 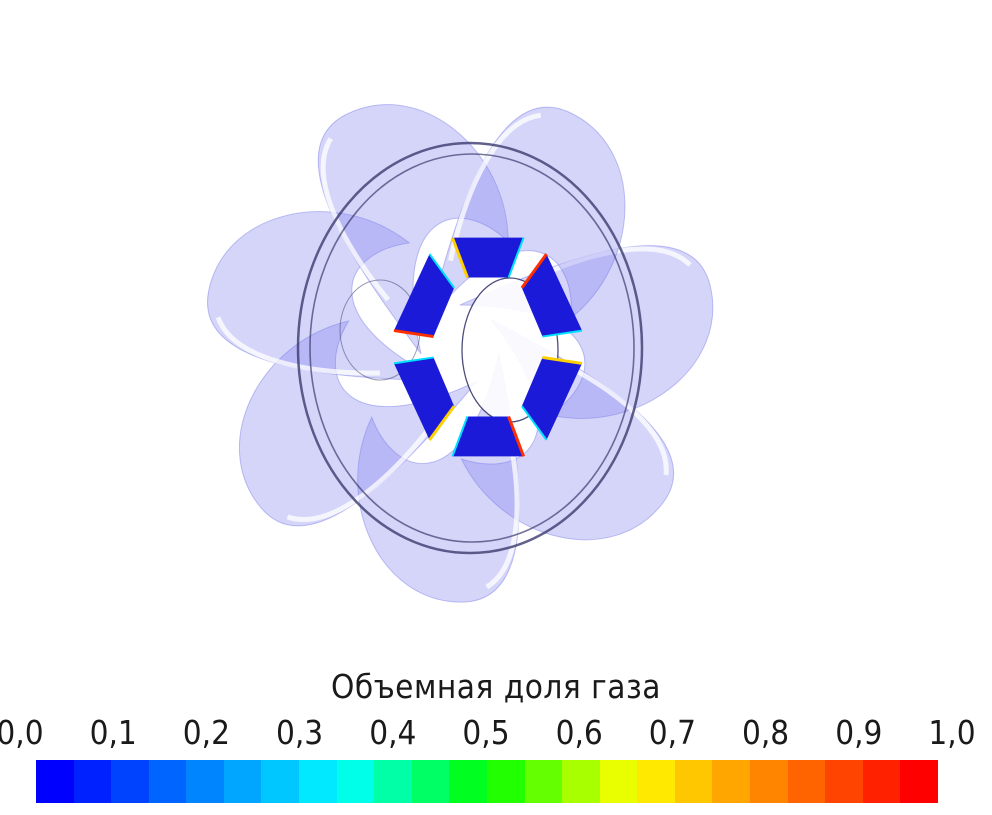 I want to click on legend-tick-label: 0,9, so click(x=859, y=732).